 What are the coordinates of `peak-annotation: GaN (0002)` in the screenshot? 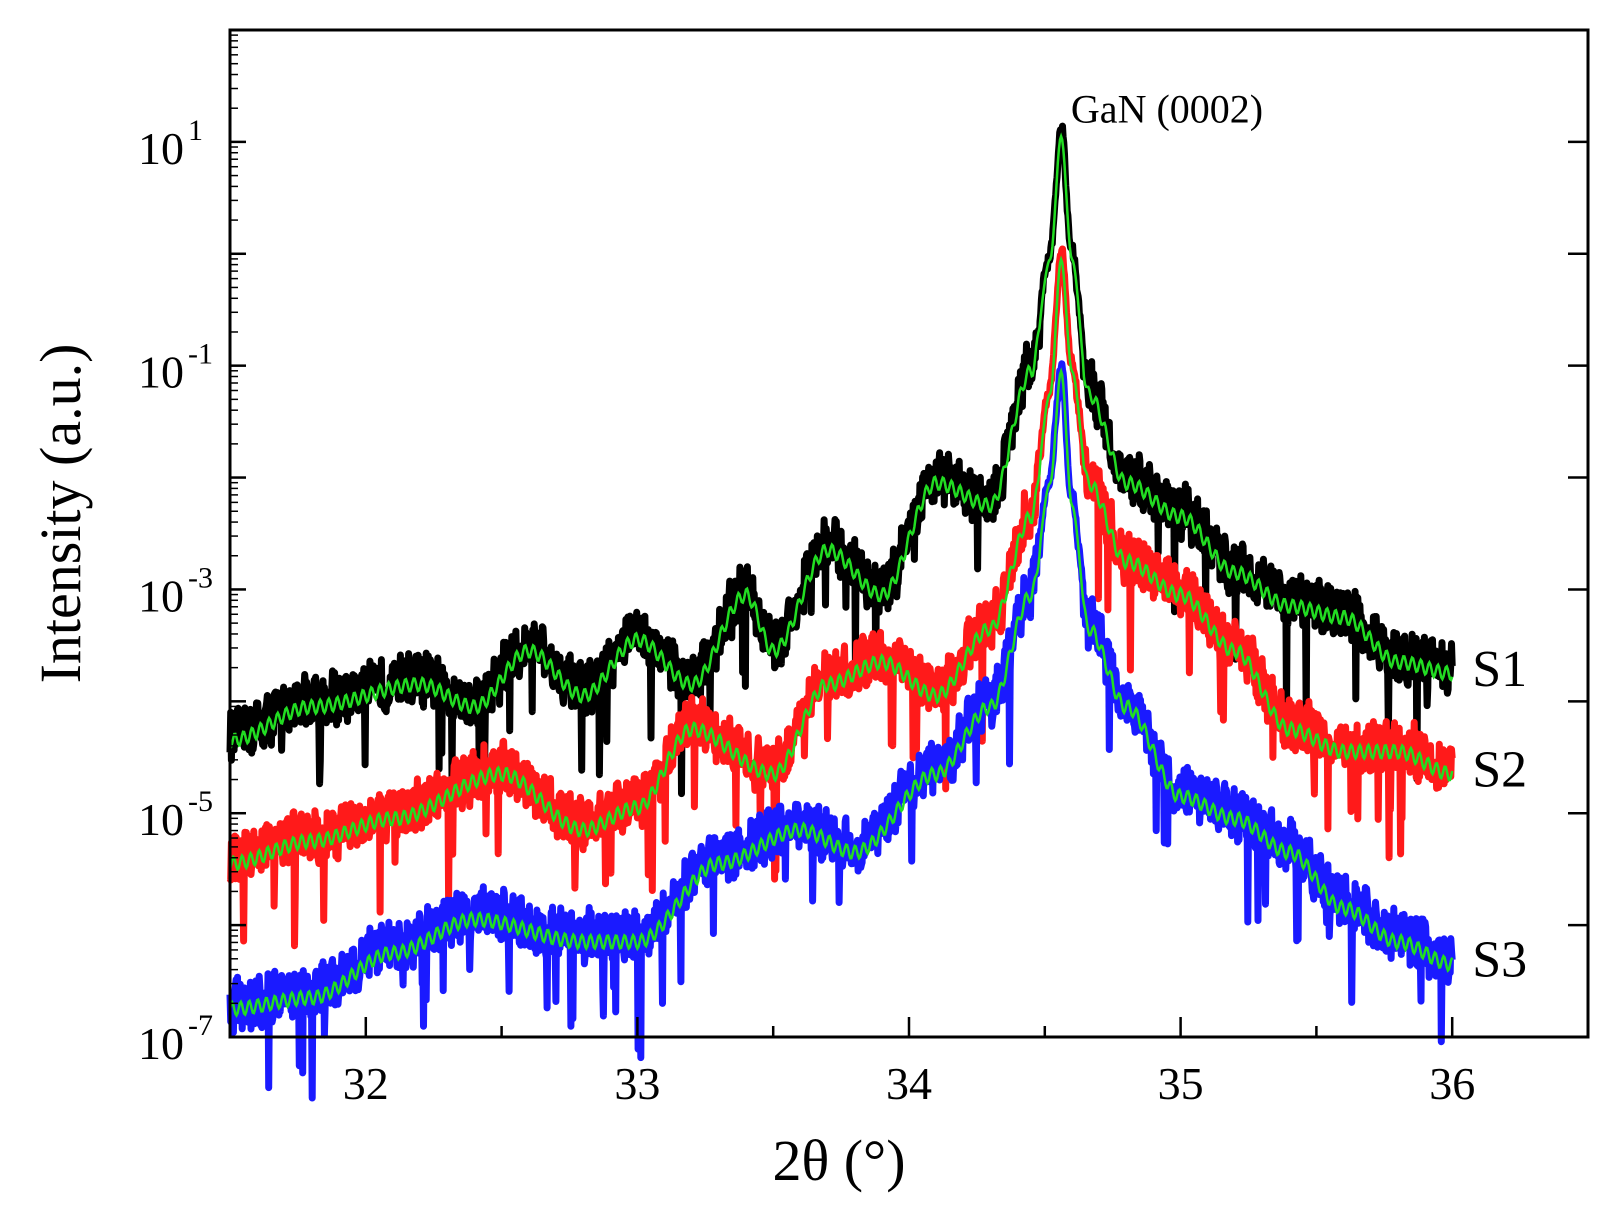 It's located at (1167, 108).